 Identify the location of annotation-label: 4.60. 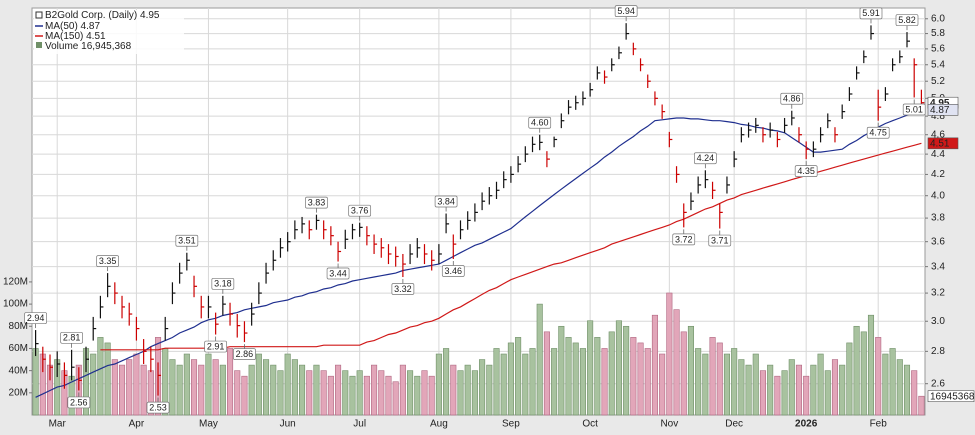
(540, 123).